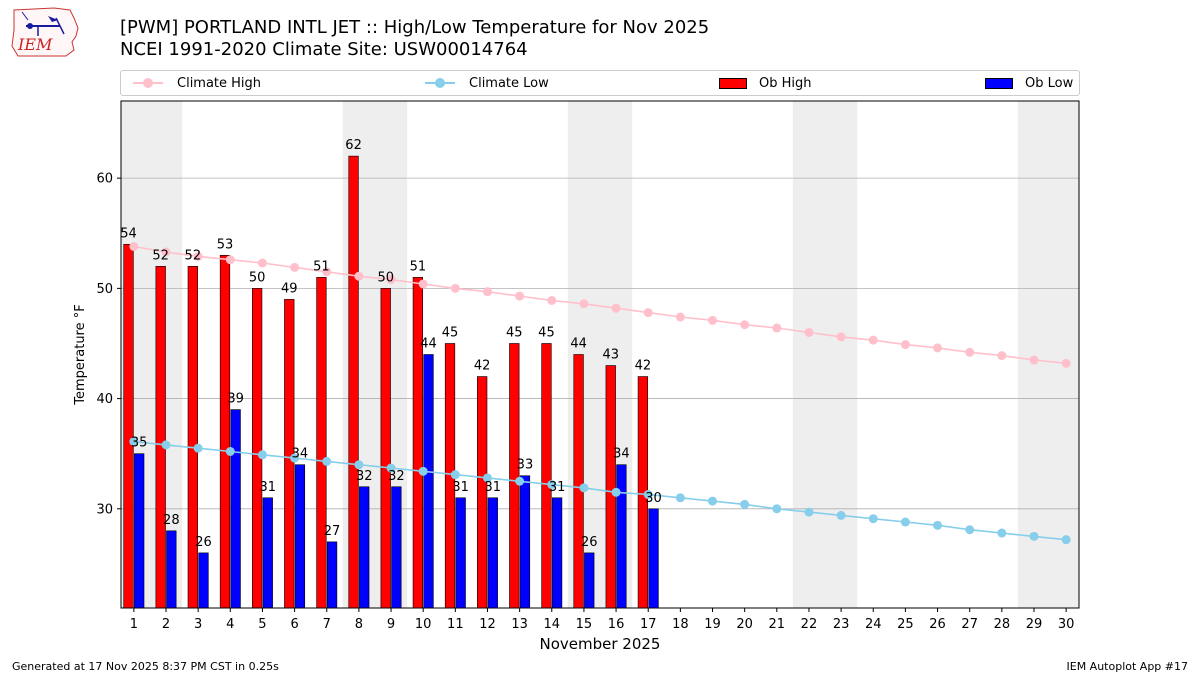 This screenshot has height=675, width=1200. What do you see at coordinates (648, 624) in the screenshot?
I see `x-tick-label-17: 17` at bounding box center [648, 624].